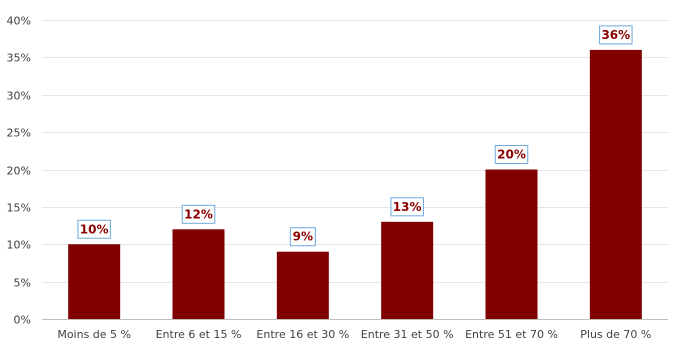 The height and width of the screenshot is (351, 676). I want to click on data-label: 20%, so click(511, 154).